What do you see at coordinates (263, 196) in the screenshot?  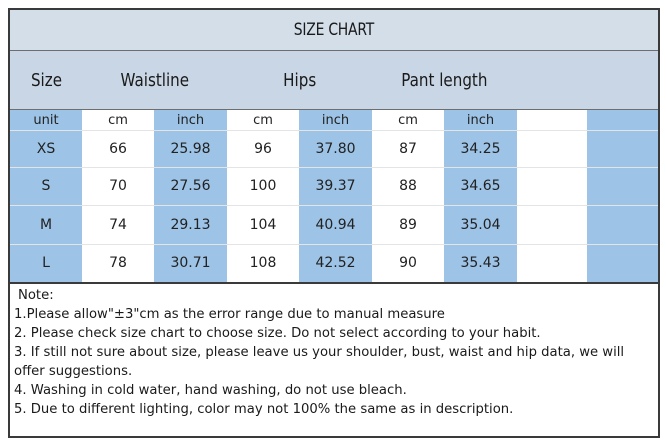 I see `column-hips-cm-bg` at bounding box center [263, 196].